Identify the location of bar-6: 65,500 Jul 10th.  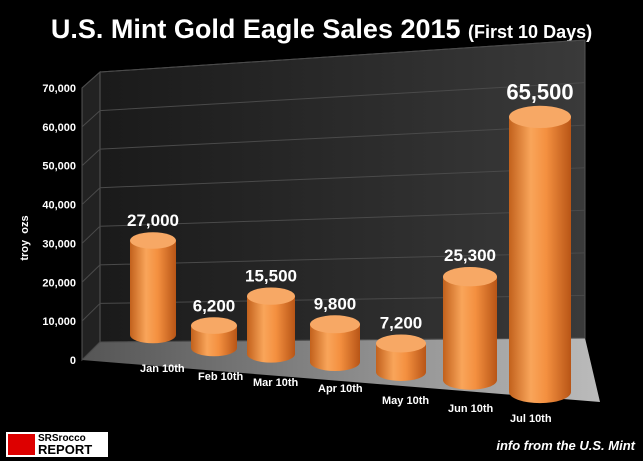
(539, 252).